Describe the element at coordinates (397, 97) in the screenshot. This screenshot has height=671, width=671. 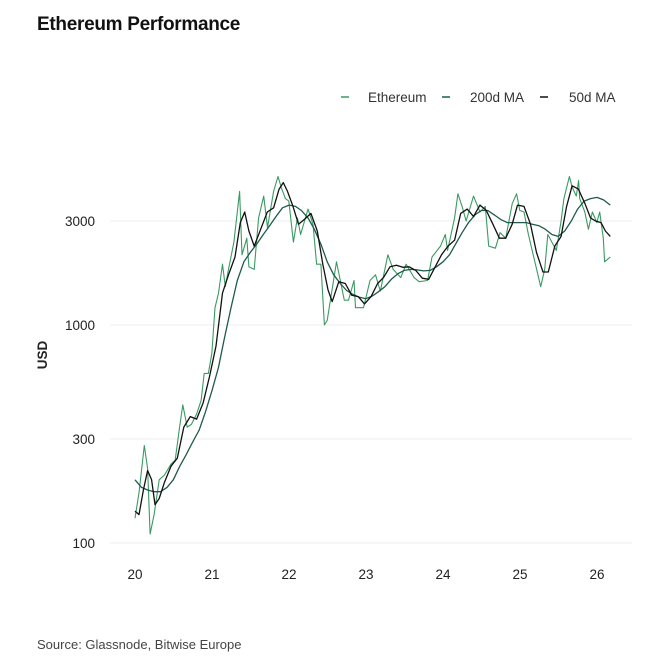
I see `legend-label: Ethereum` at that location.